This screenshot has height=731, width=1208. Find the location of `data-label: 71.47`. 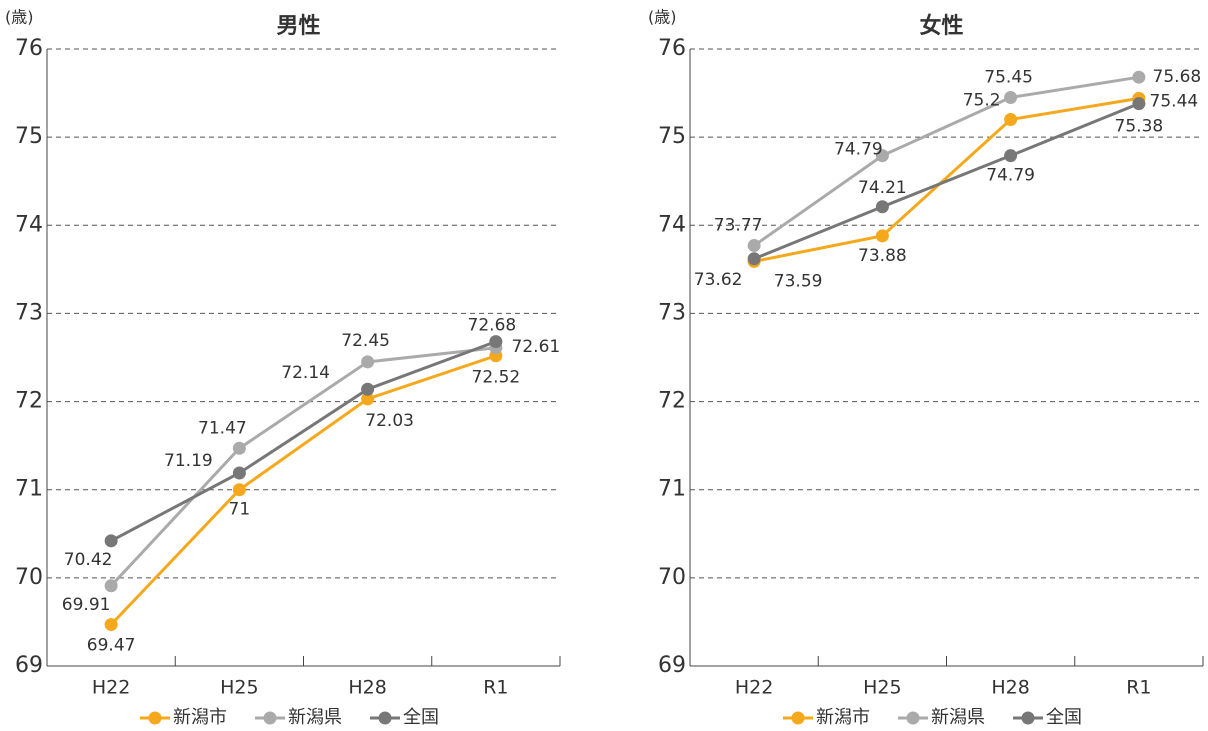

data-label: 71.47 is located at coordinates (222, 428).